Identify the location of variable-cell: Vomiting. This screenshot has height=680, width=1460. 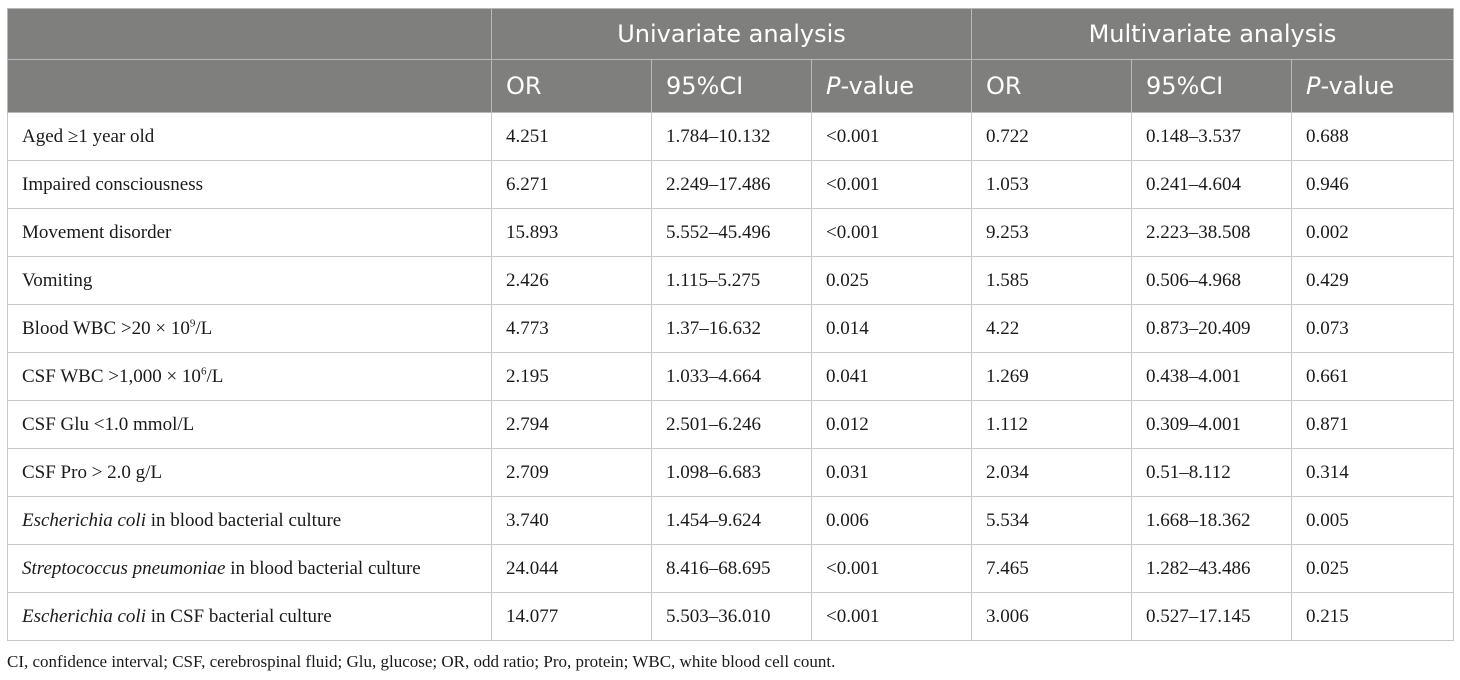
(249, 280).